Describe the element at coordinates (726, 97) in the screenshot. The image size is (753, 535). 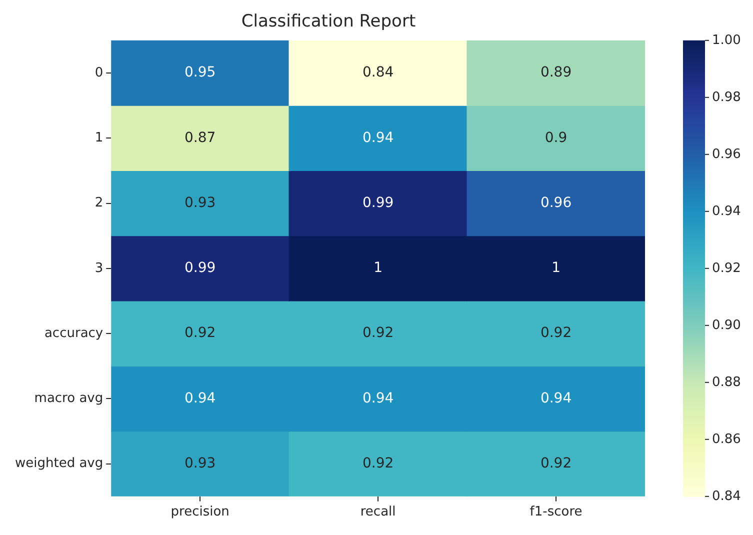
I see `color-bar-label: 0.98` at that location.